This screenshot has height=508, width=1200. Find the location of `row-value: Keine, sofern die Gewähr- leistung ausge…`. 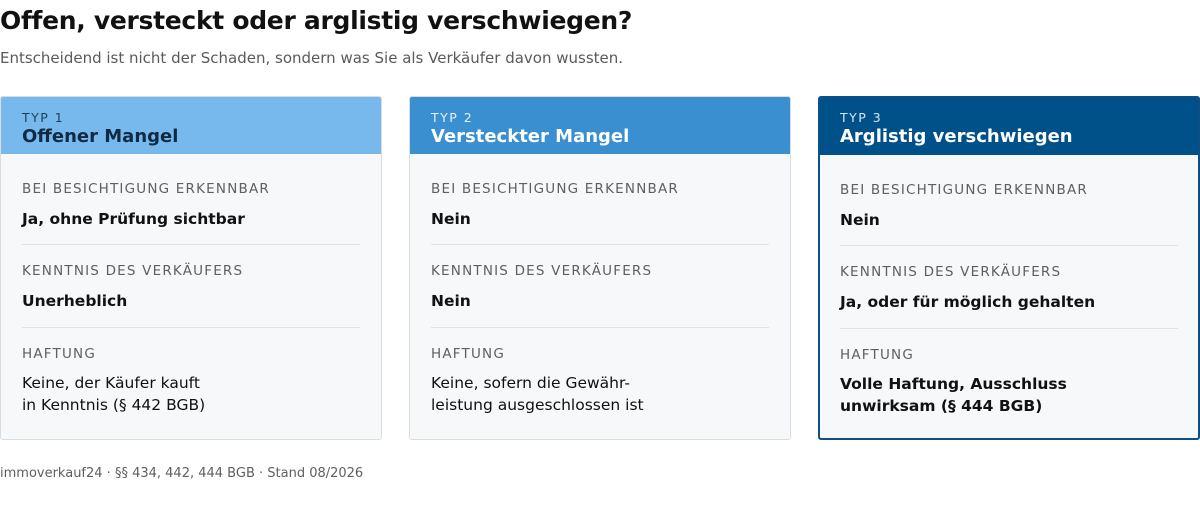

row-value: Keine, sofern die Gewähr- leistung ausge… is located at coordinates (537, 394).